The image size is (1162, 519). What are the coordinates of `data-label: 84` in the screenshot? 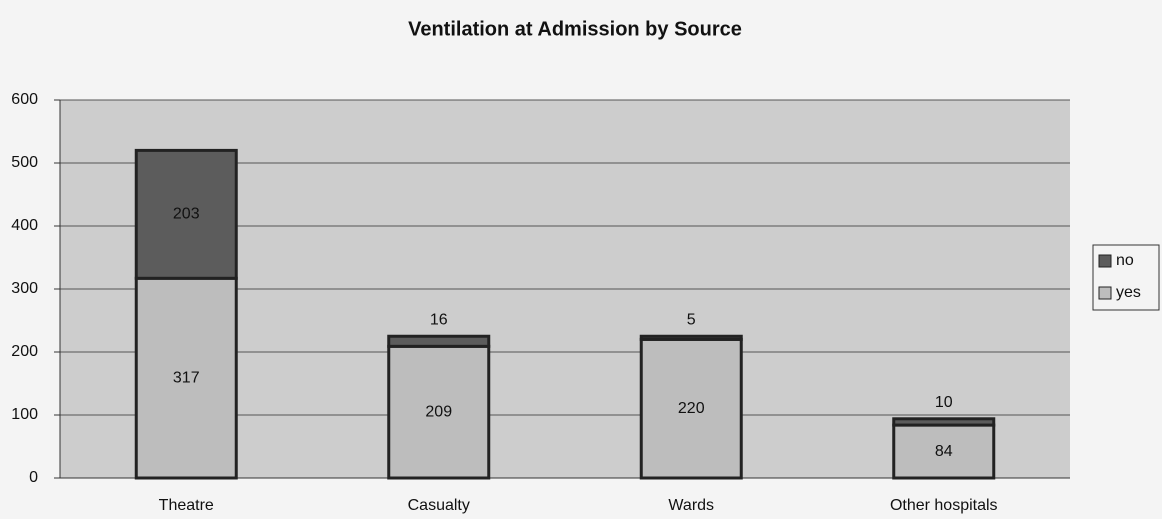 It's located at (944, 451).